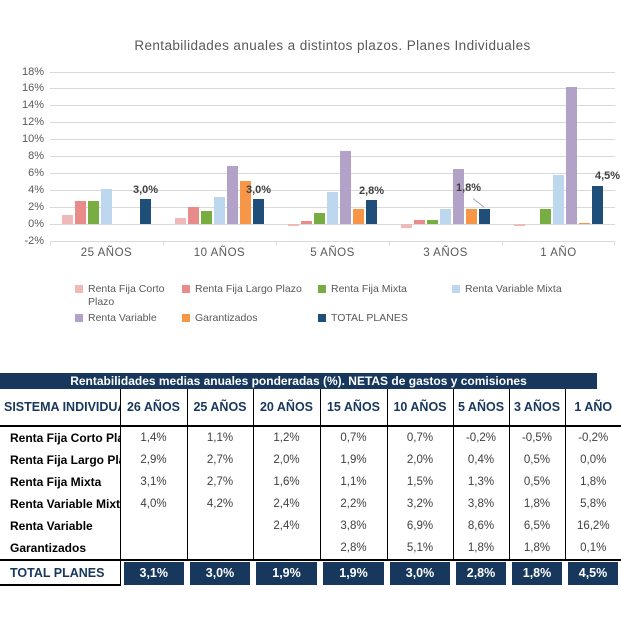 Image resolution: width=621 pixels, height=621 pixels. What do you see at coordinates (369, 318) in the screenshot?
I see `legend-label: TOTAL PLANES` at bounding box center [369, 318].